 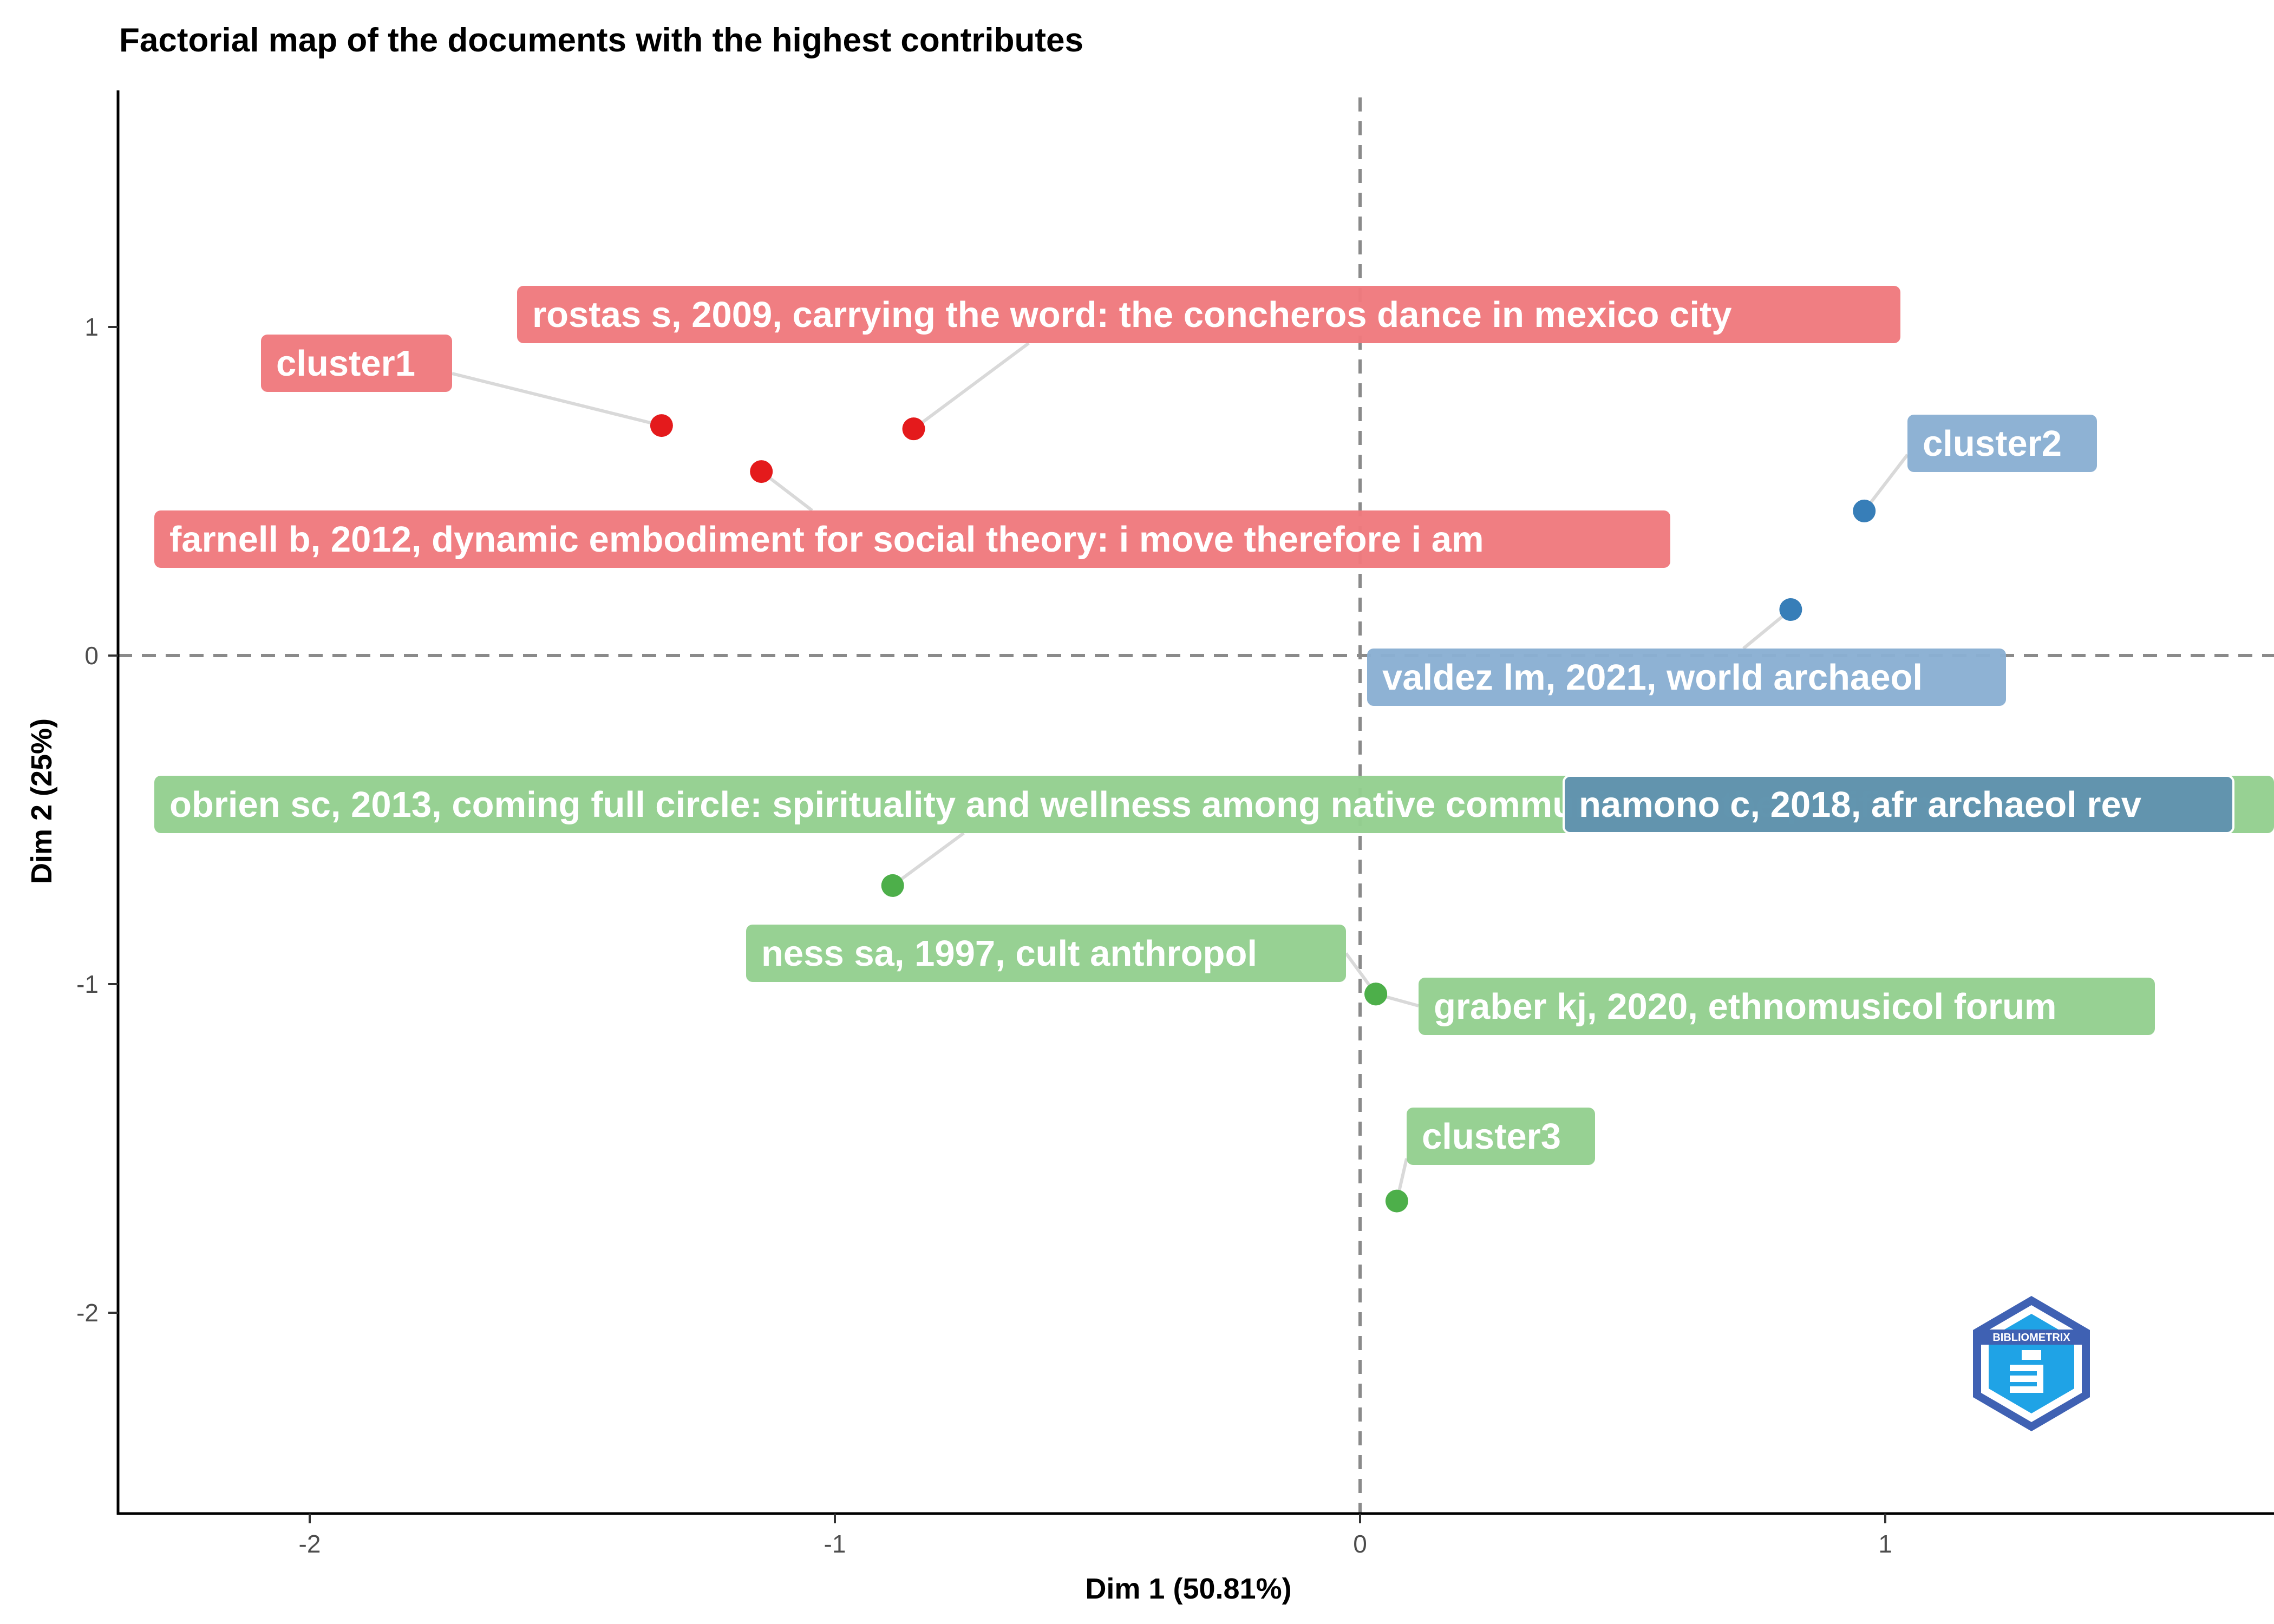 What do you see at coordinates (42, 801) in the screenshot?
I see `y-axis-title: Dim 2 (25%)` at bounding box center [42, 801].